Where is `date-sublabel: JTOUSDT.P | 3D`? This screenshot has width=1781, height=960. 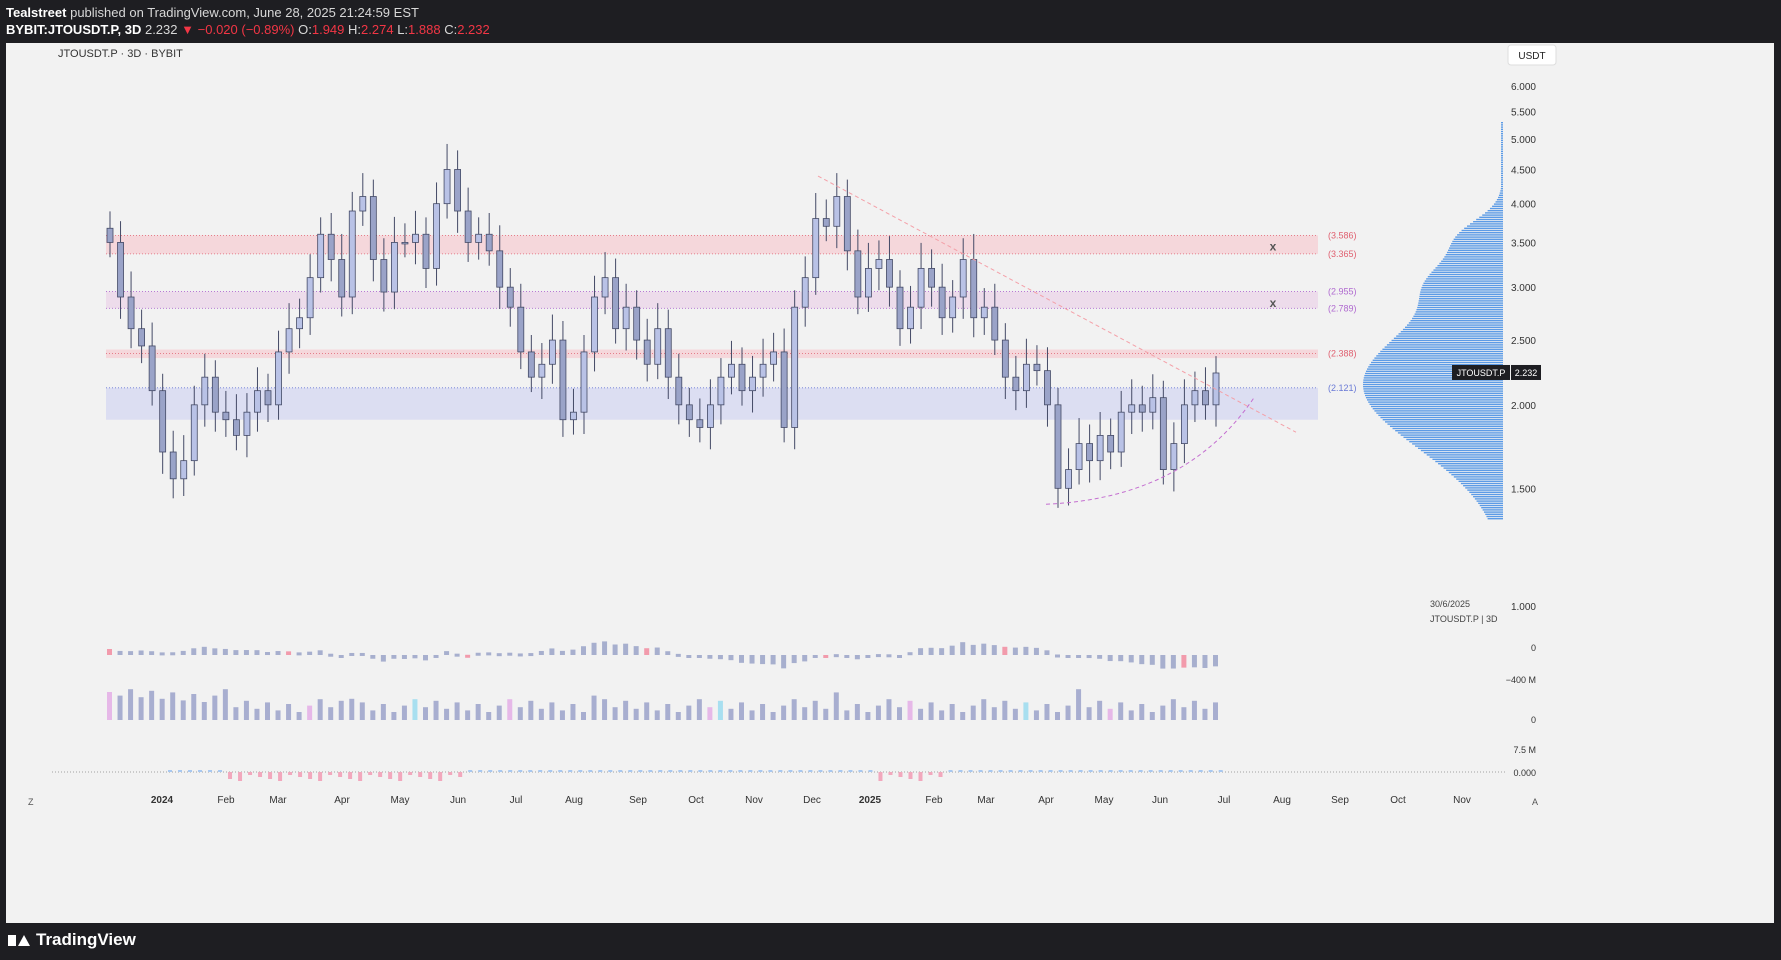 date-sublabel: JTOUSDT.P | 3D is located at coordinates (1464, 619).